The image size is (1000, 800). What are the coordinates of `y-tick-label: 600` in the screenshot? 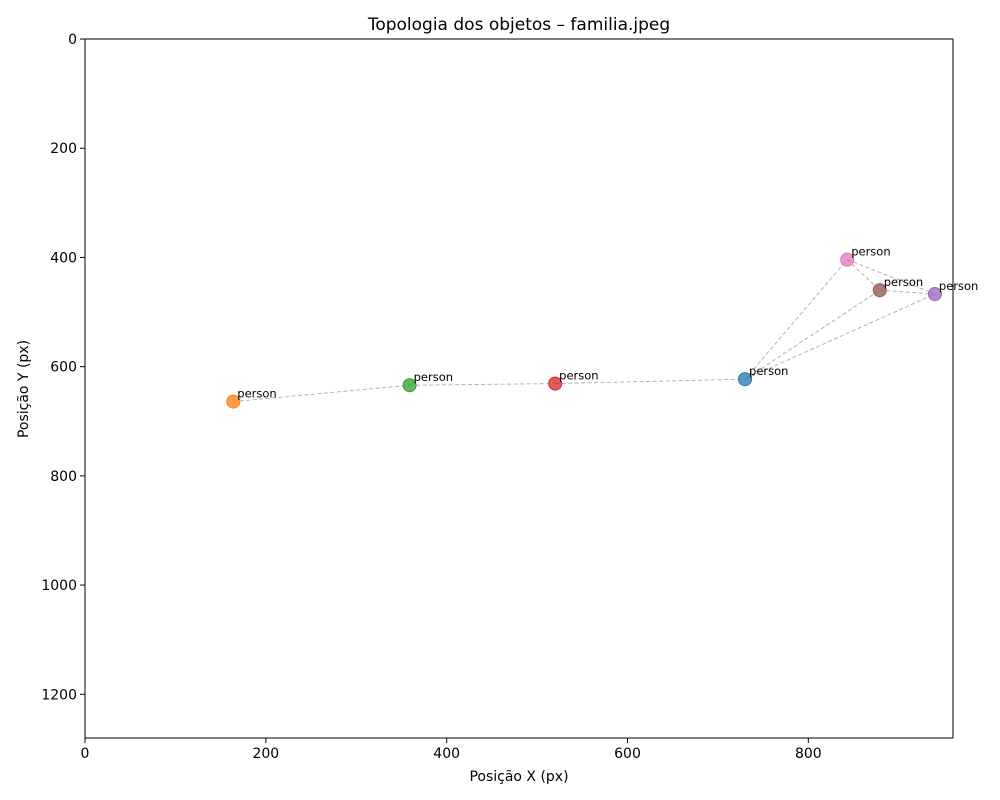 It's located at (63, 368).